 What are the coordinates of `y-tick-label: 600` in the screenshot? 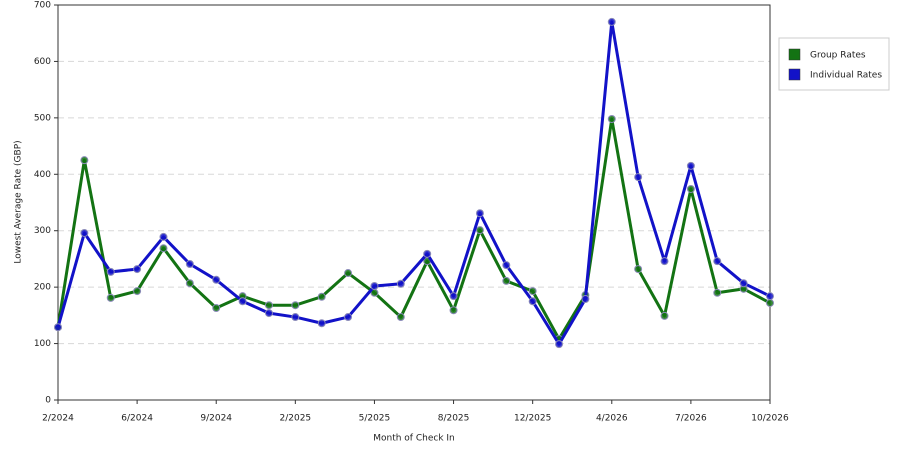 It's located at (42, 62).